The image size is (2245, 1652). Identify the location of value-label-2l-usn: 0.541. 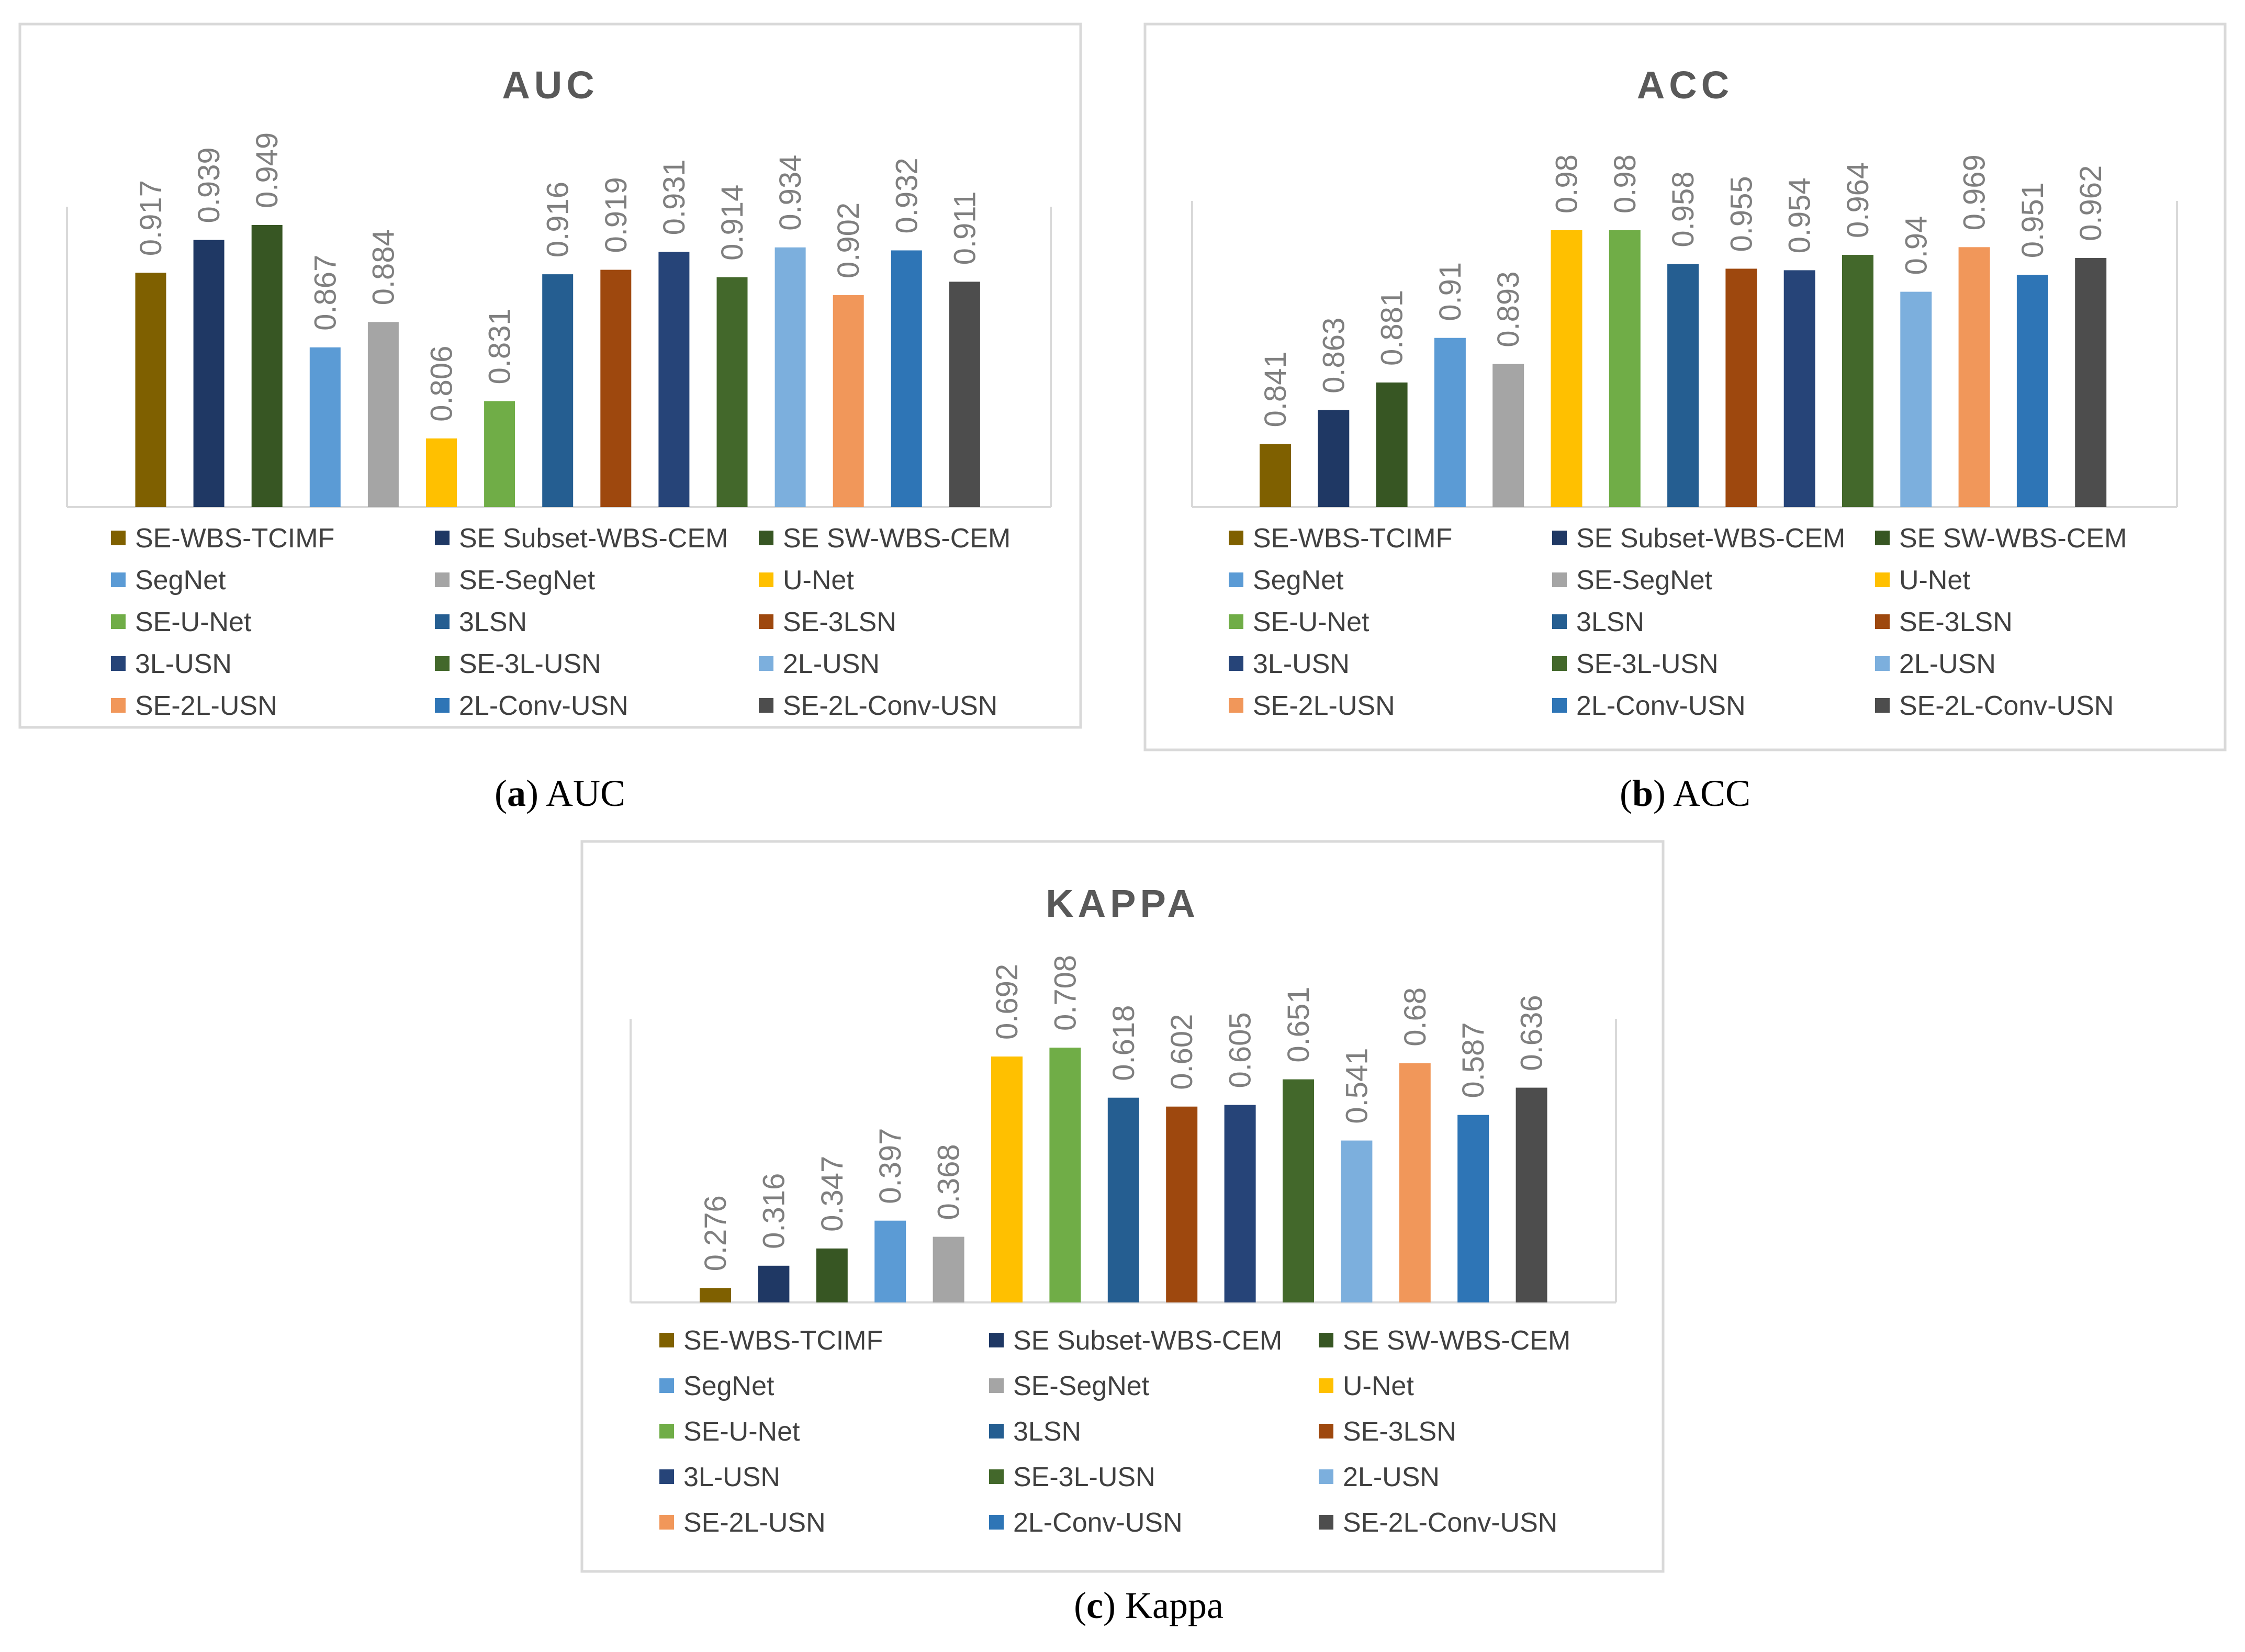
(1357, 1085).